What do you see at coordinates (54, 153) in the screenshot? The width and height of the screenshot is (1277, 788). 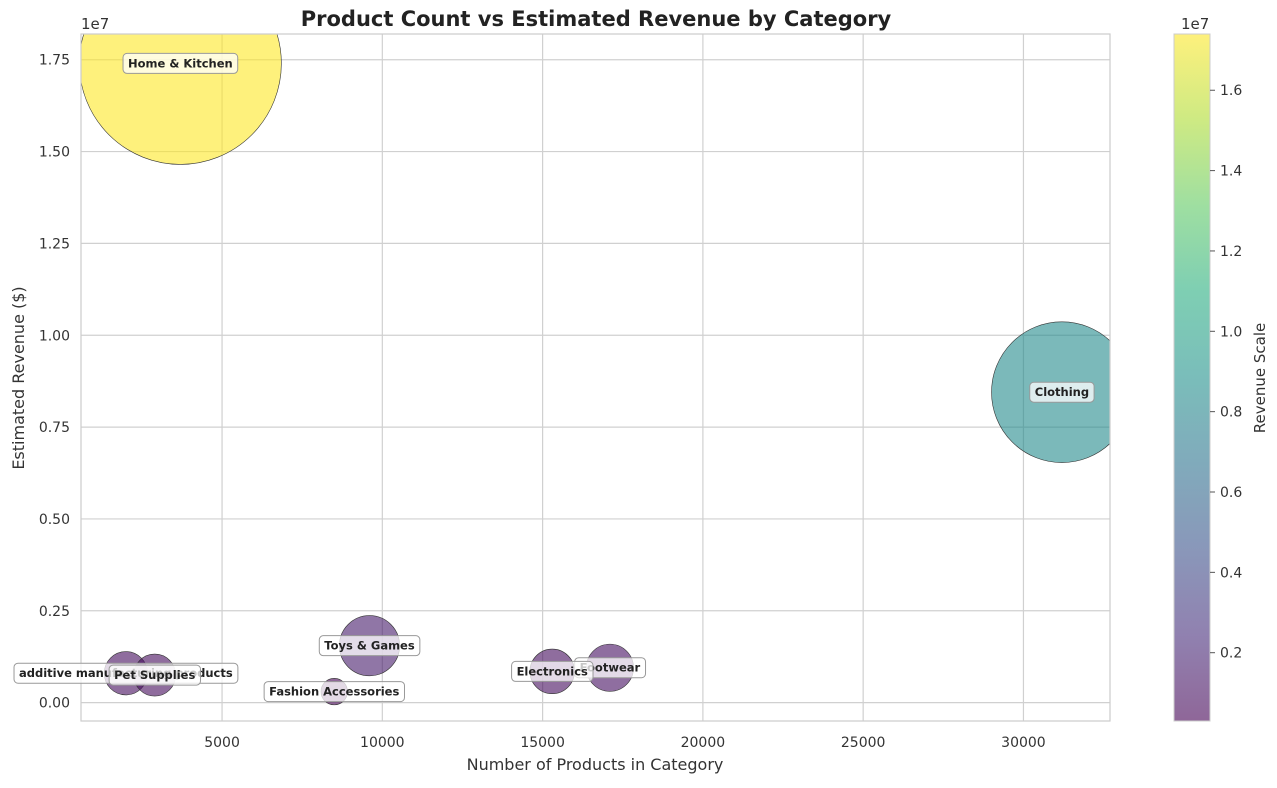 I see `y-tick-label: 1.50` at bounding box center [54, 153].